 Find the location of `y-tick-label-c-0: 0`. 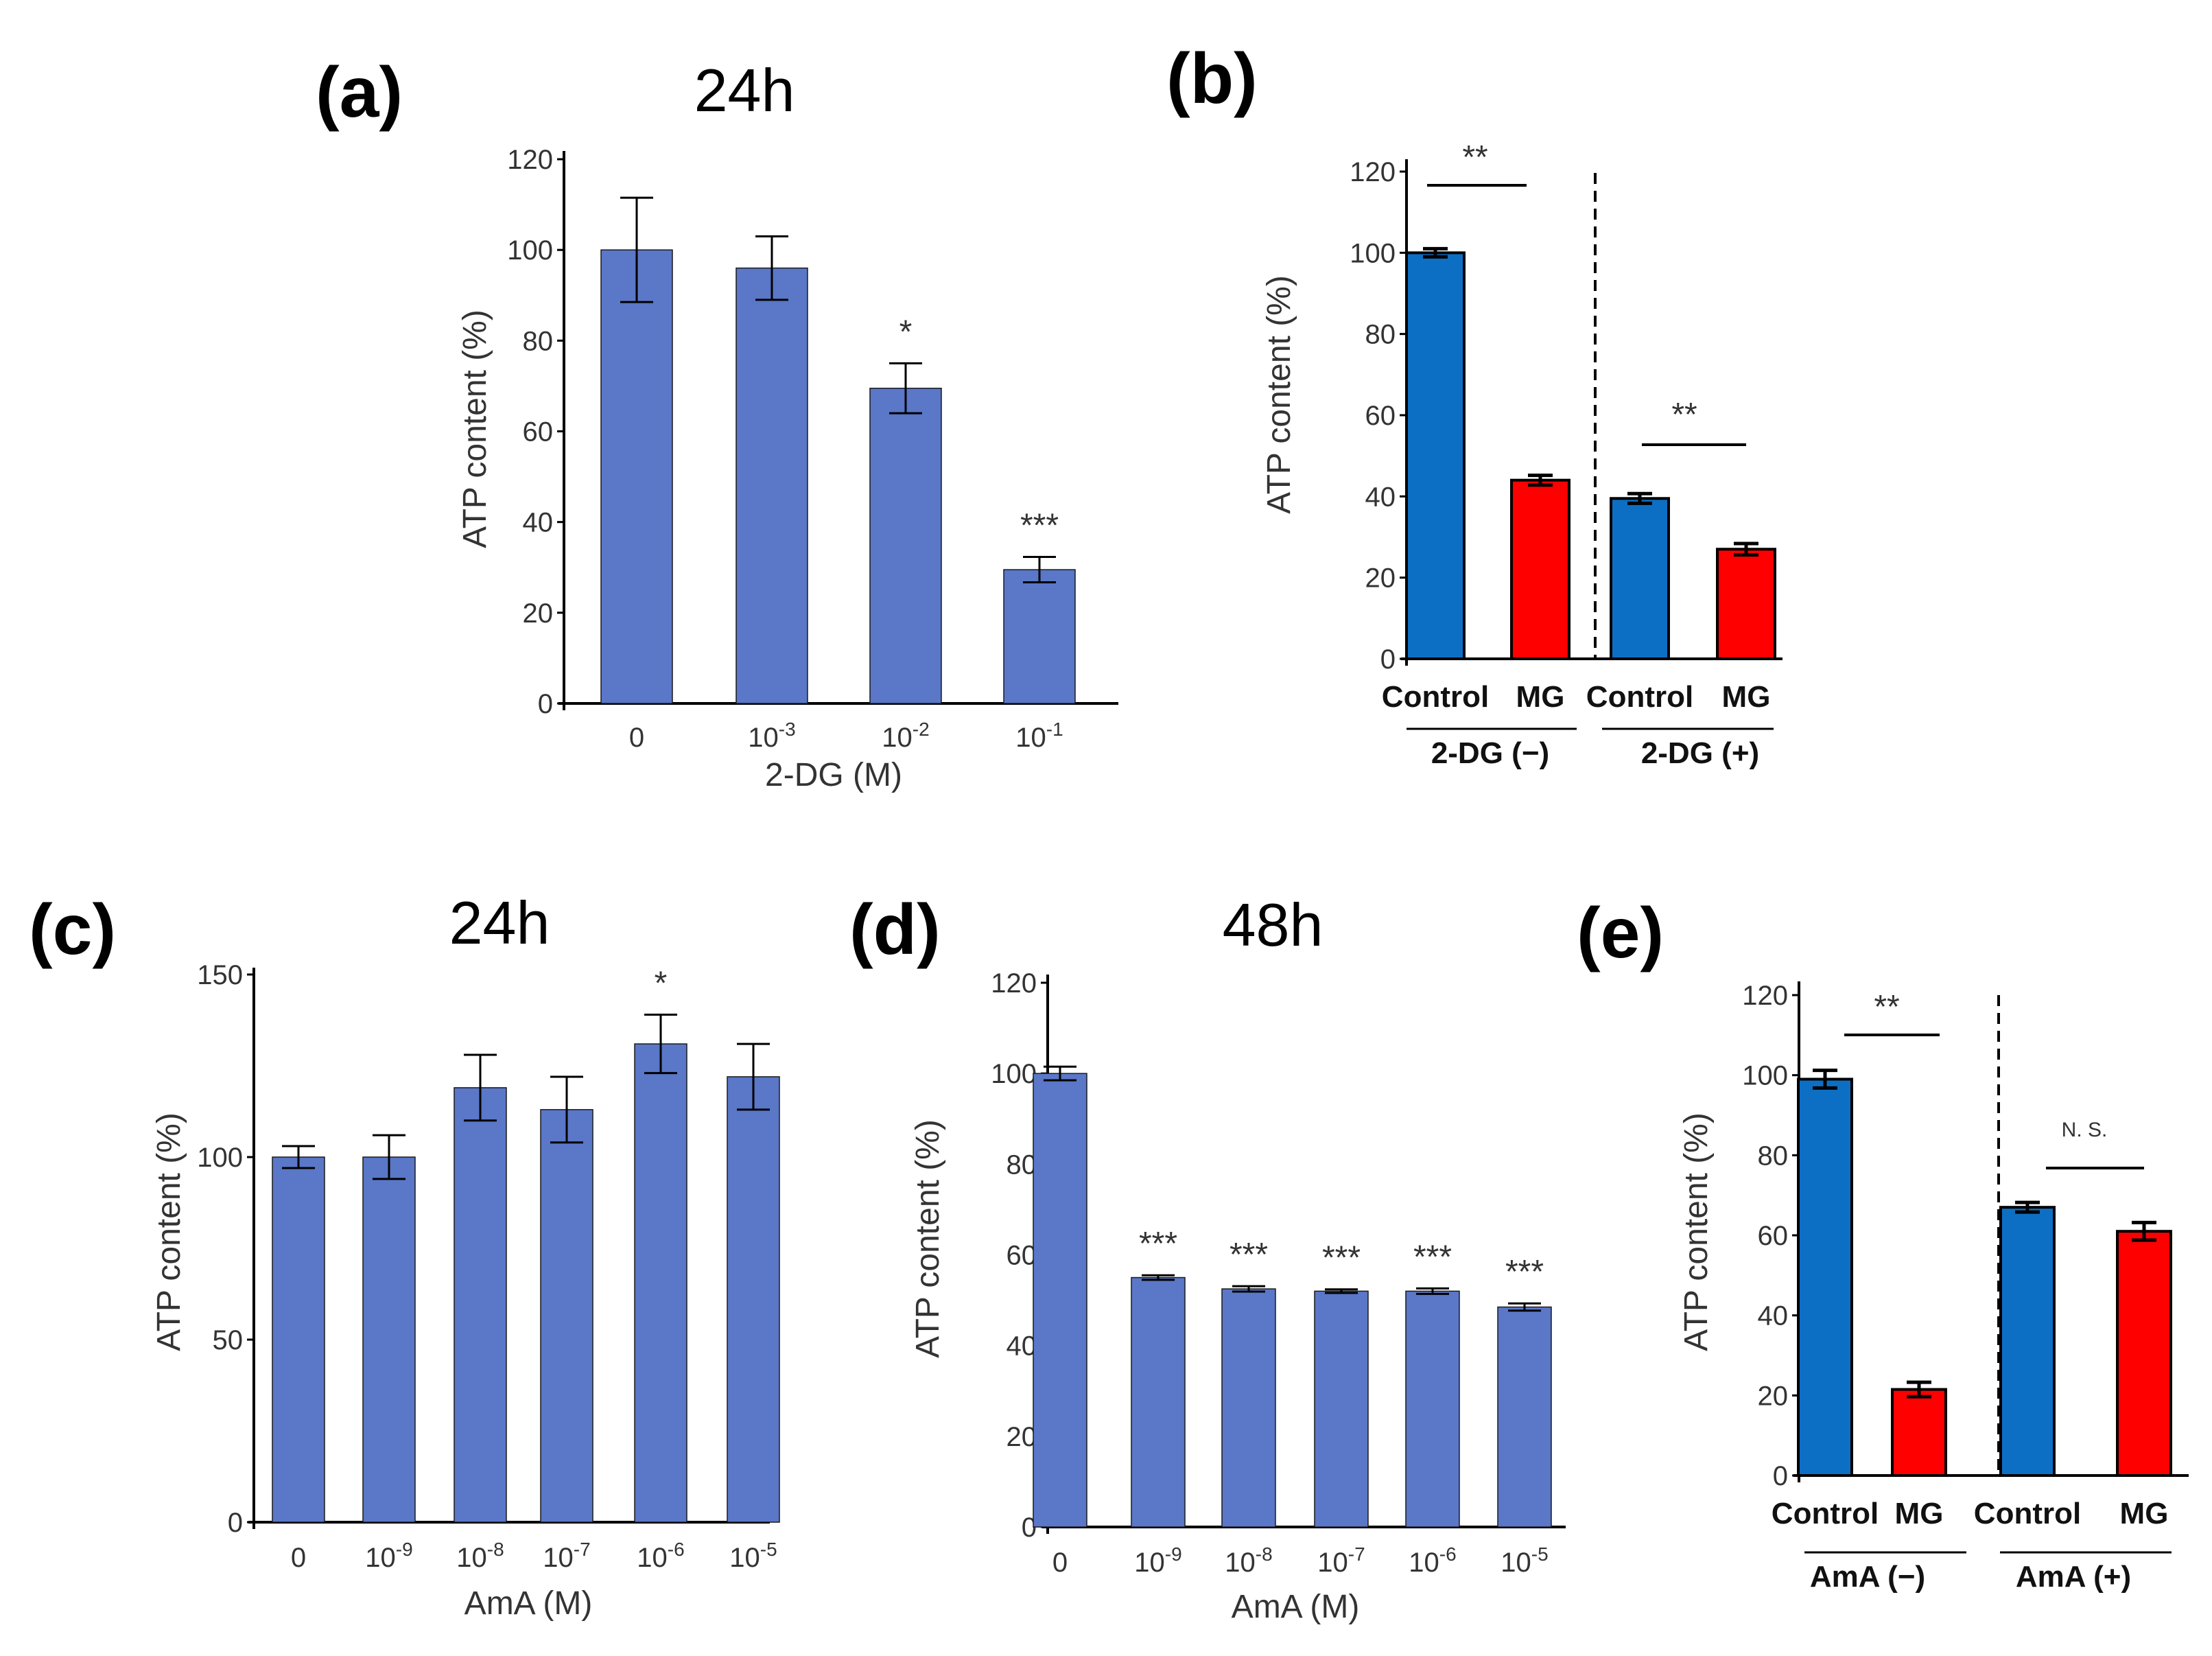

y-tick-label-c-0: 0 is located at coordinates (235, 1523).